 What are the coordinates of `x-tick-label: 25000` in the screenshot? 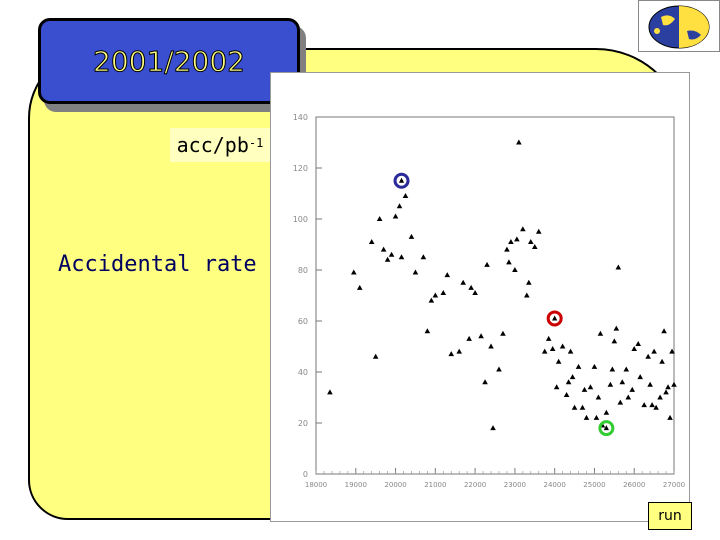 It's located at (594, 485).